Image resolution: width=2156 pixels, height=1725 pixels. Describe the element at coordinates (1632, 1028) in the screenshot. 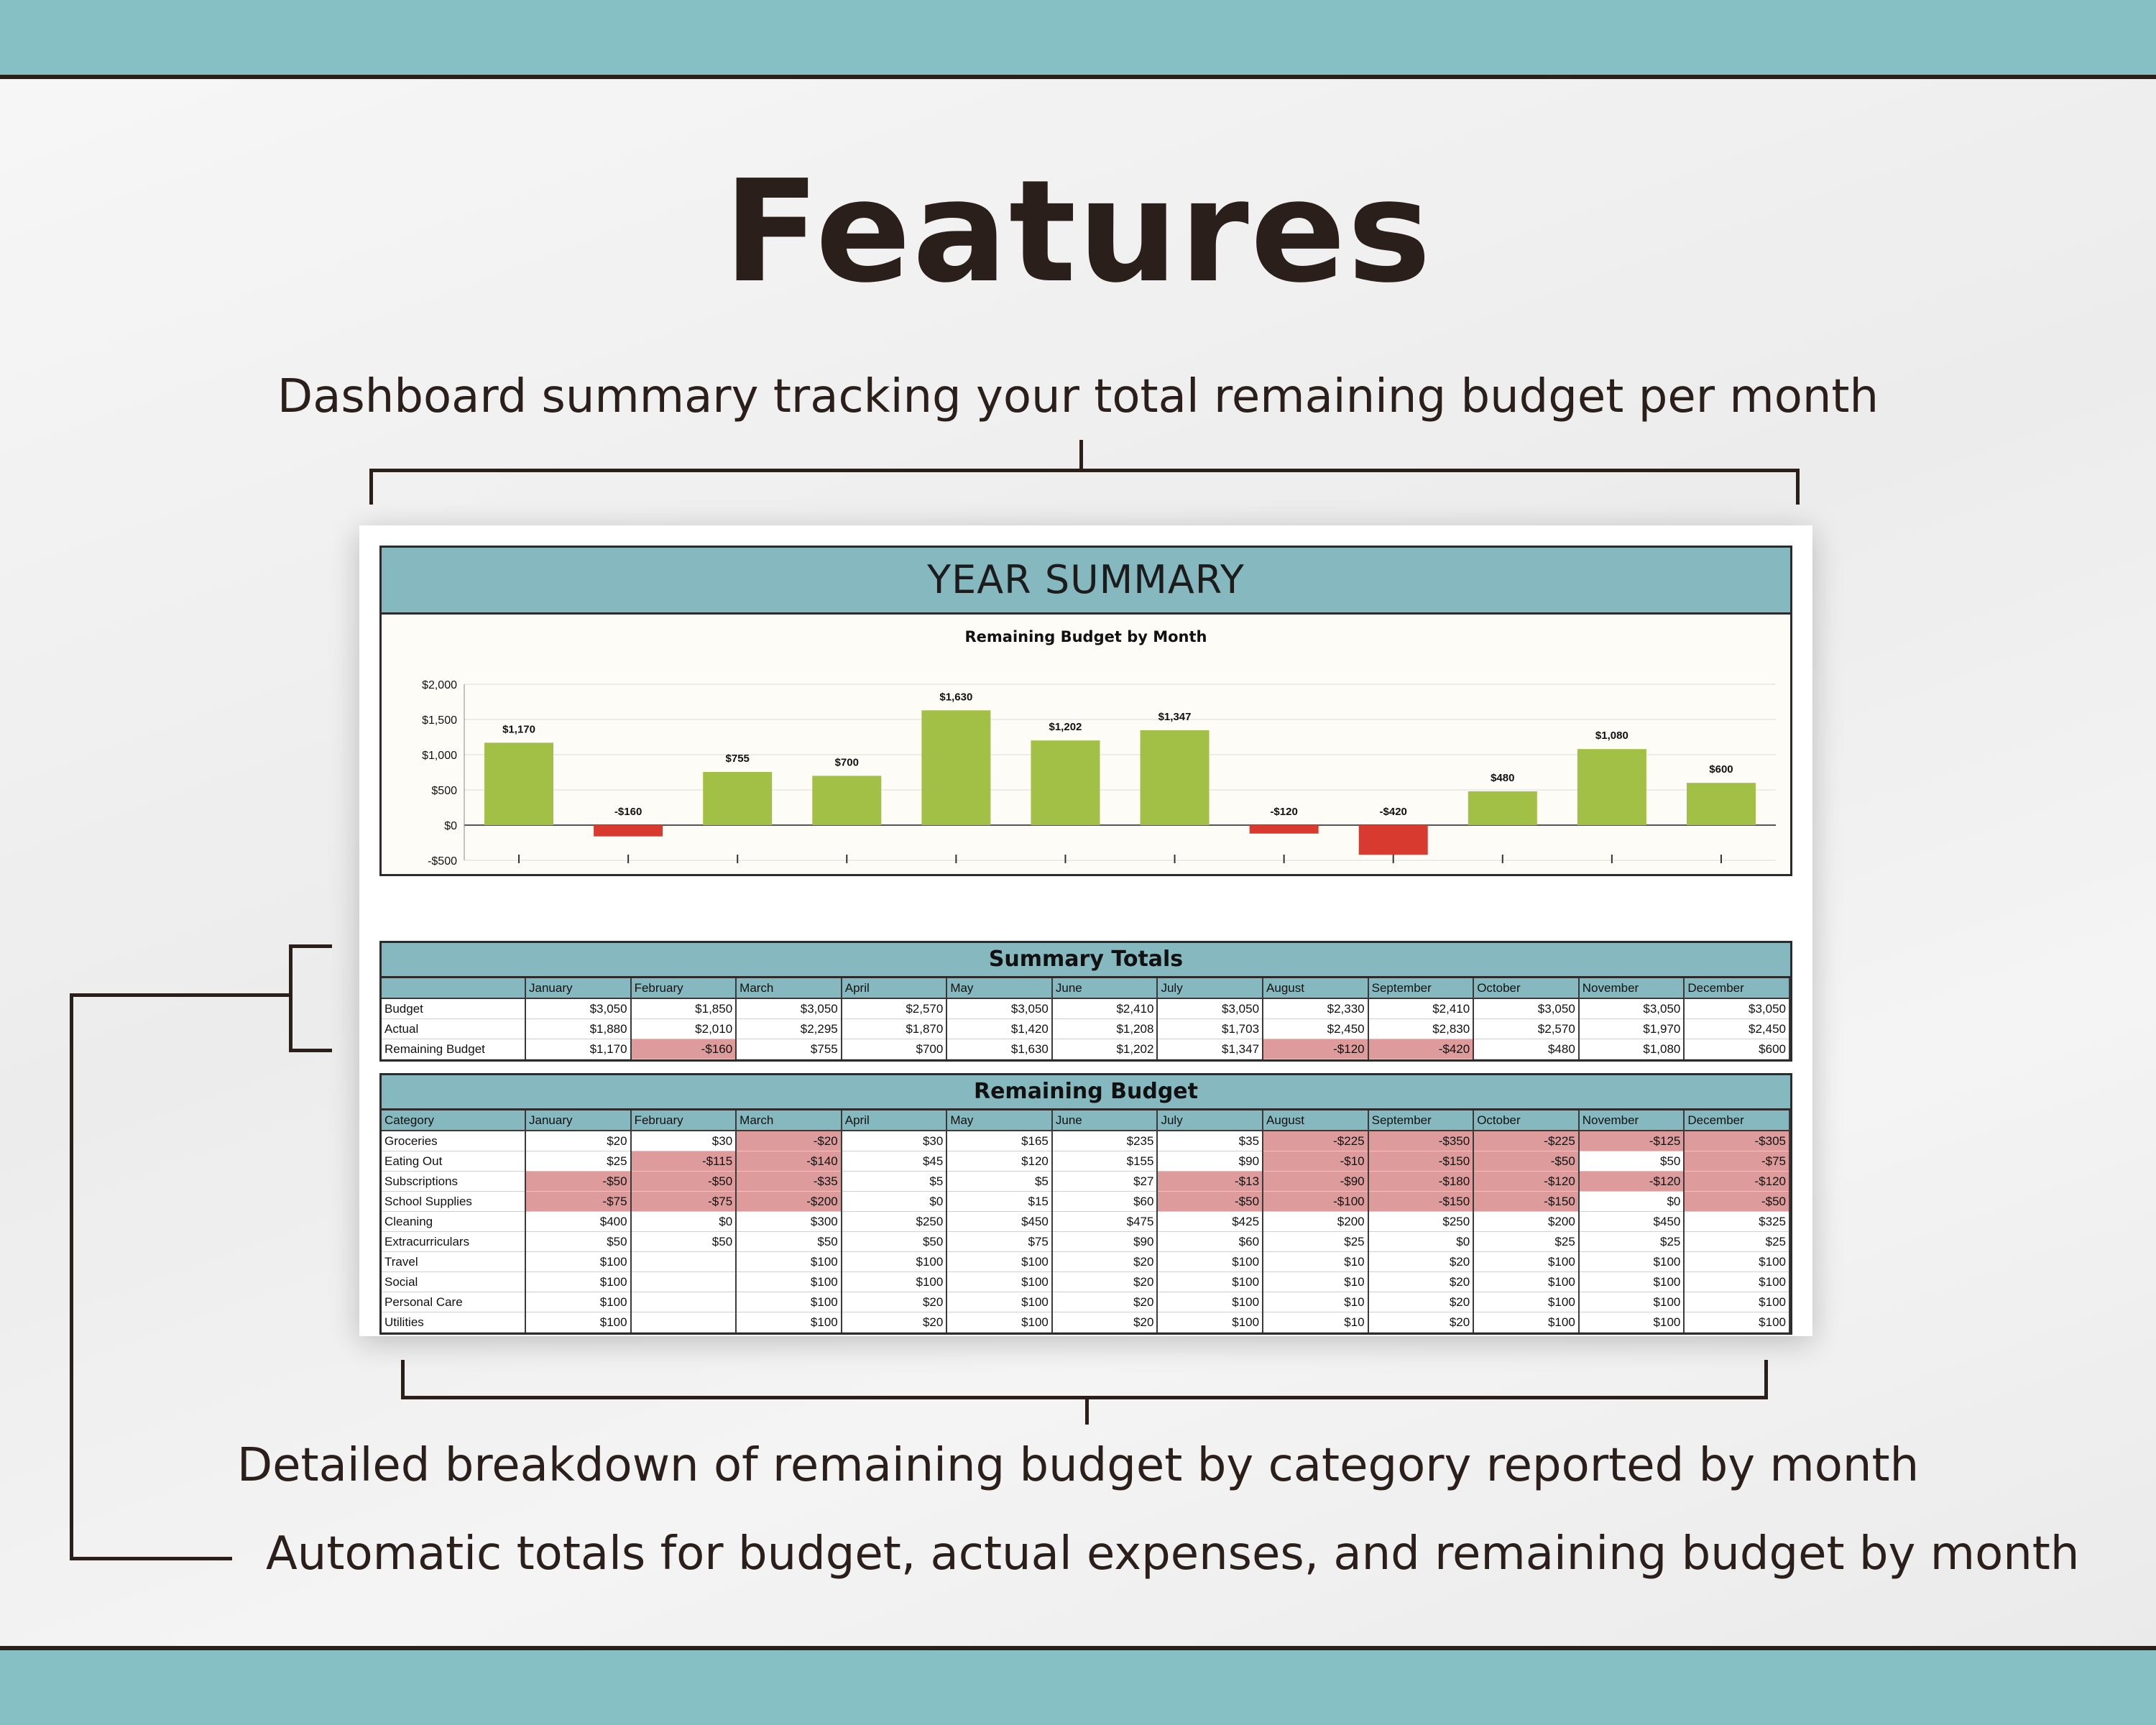

I see `summary-totals-cell: $1,970` at that location.